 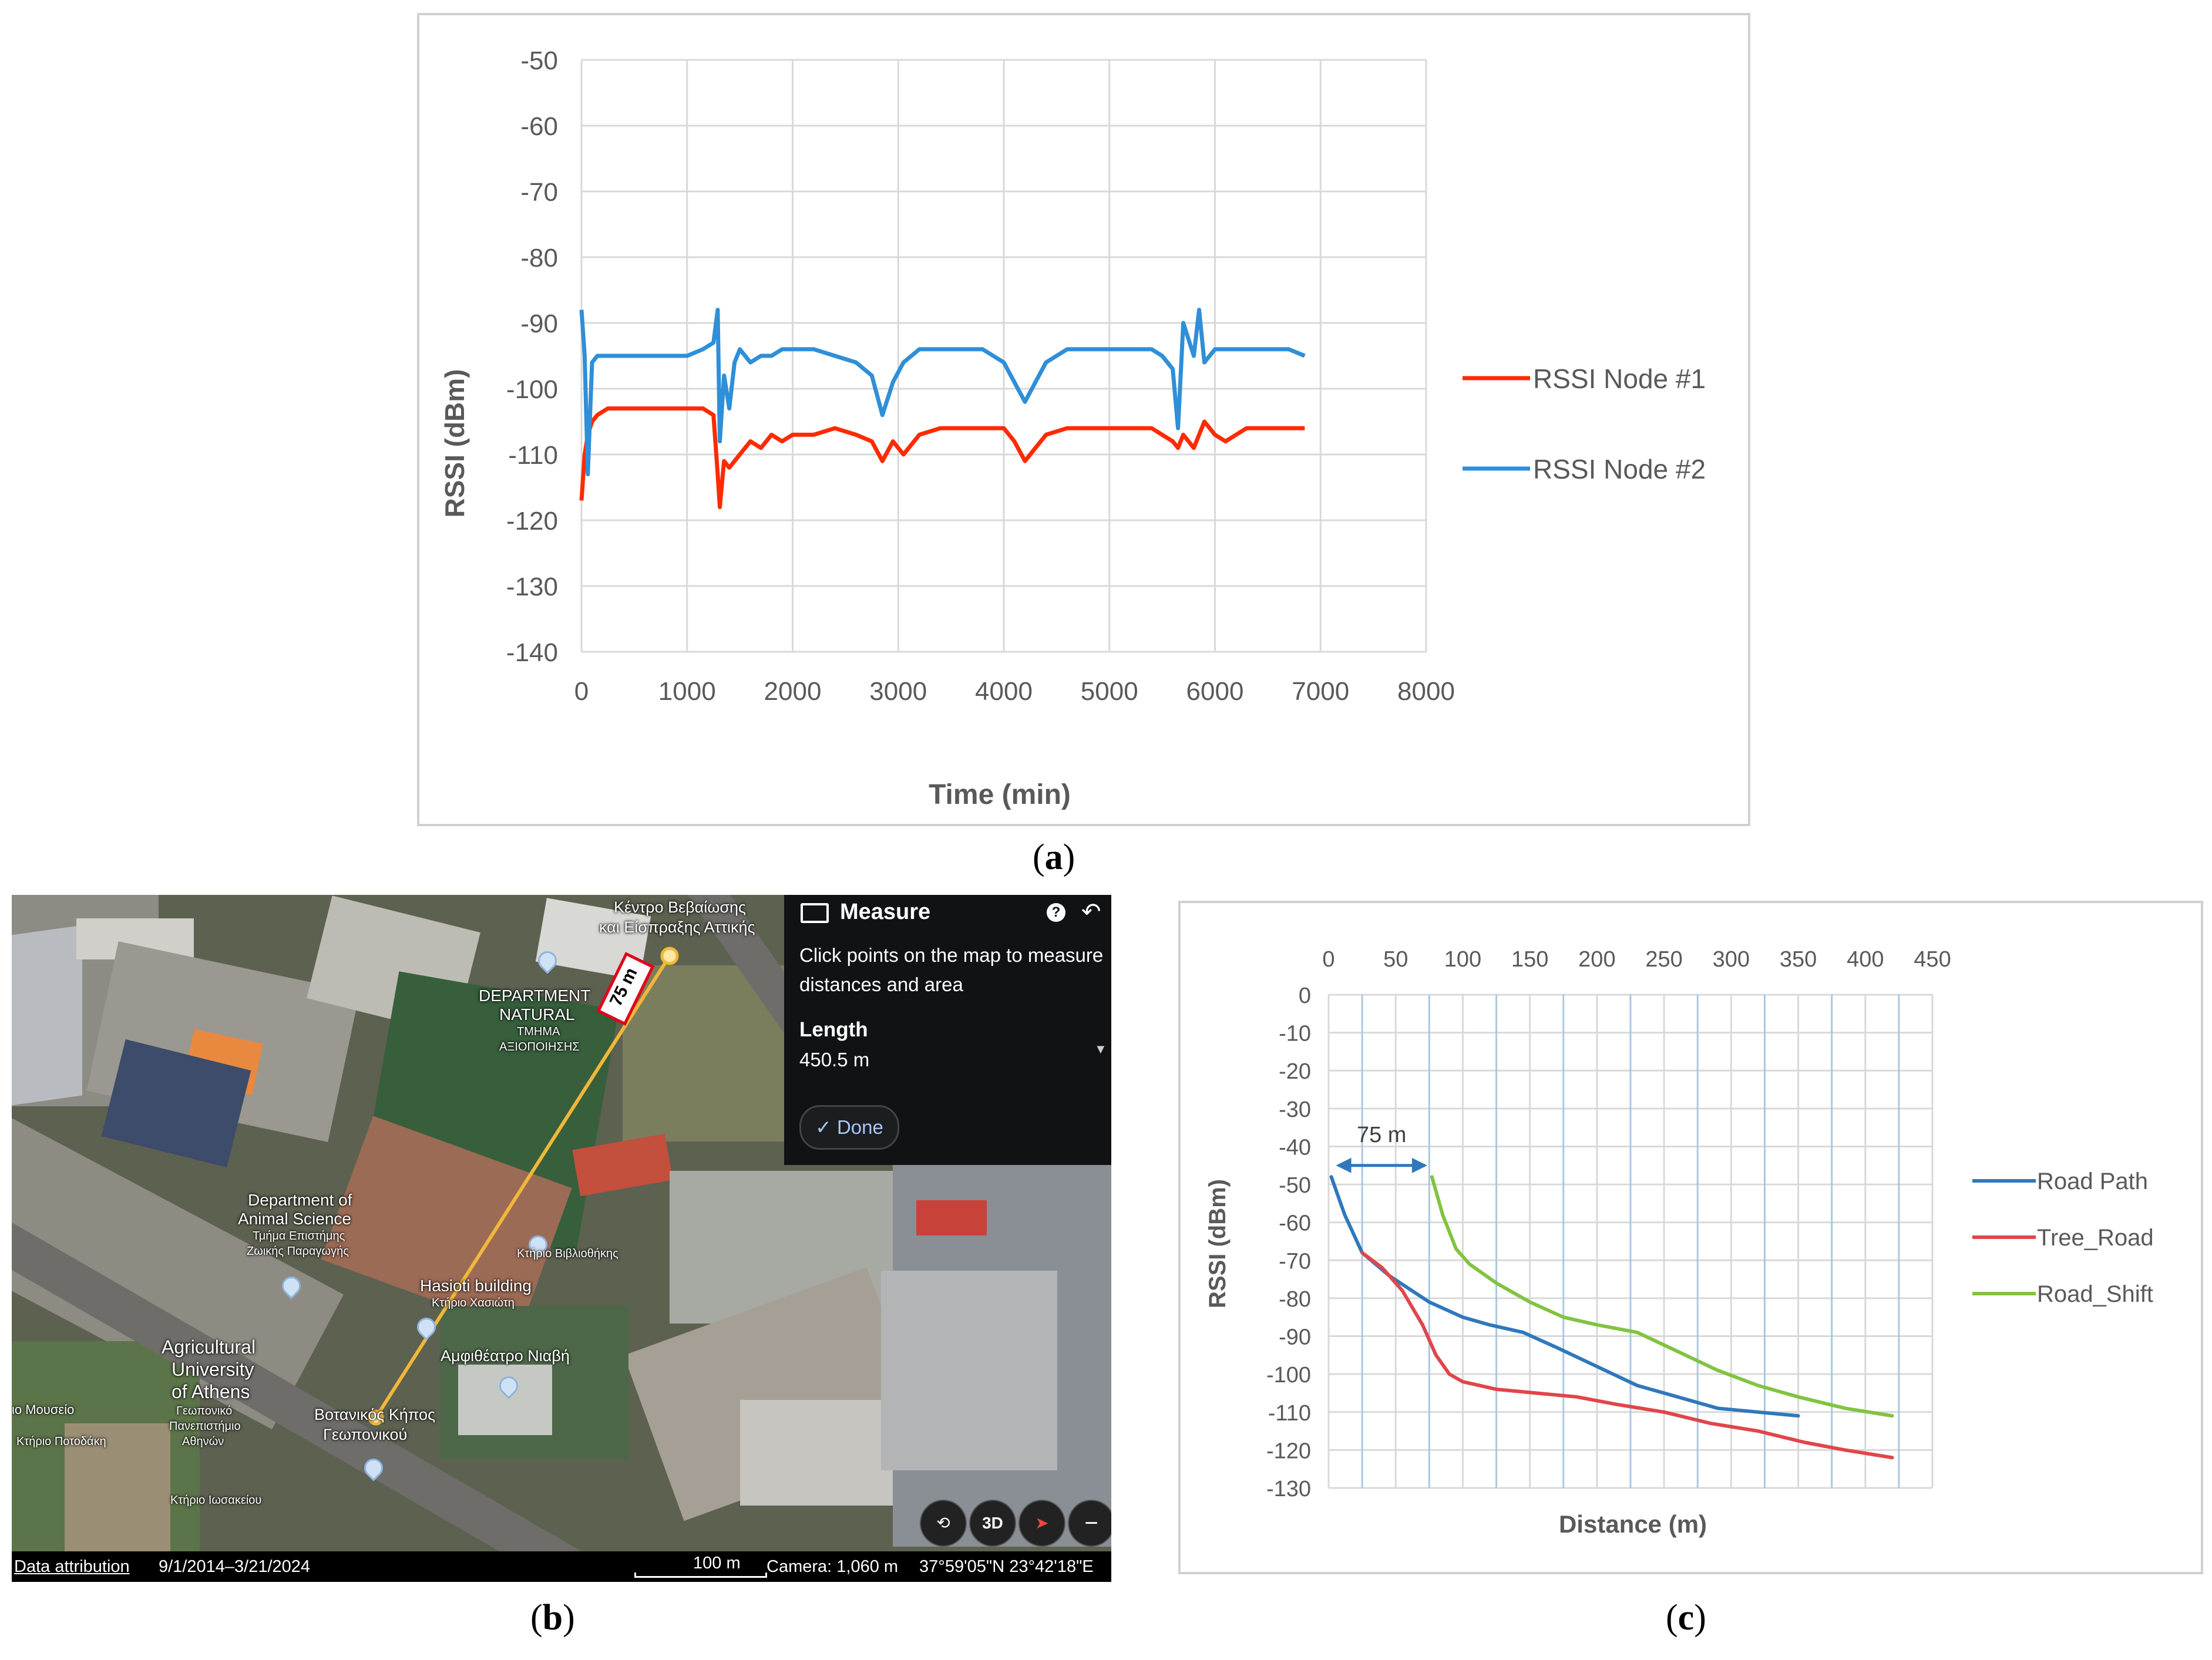 I want to click on chart-c-y-tick-label: -120, so click(x=1288, y=1451).